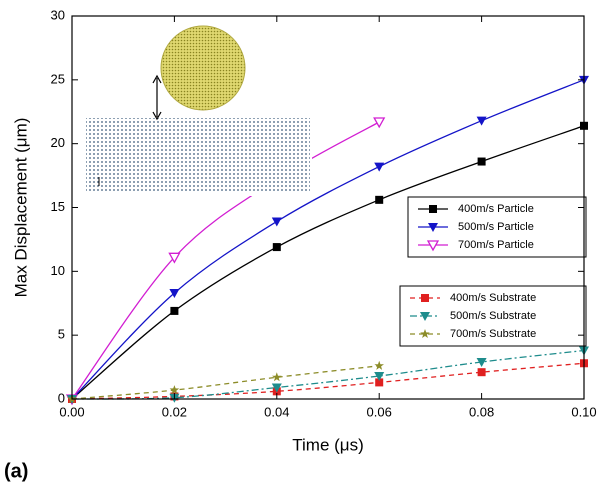  I want to click on sph-particle, so click(203, 68).